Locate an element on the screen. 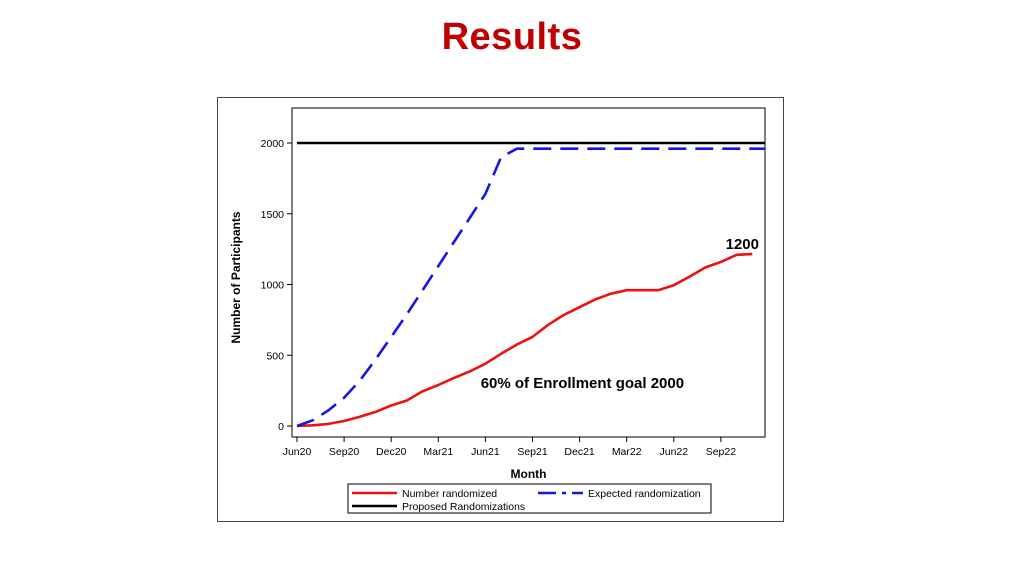 The height and width of the screenshot is (576, 1024). annotation-label: 60% of Enrollment goal 2000 is located at coordinates (582, 383).